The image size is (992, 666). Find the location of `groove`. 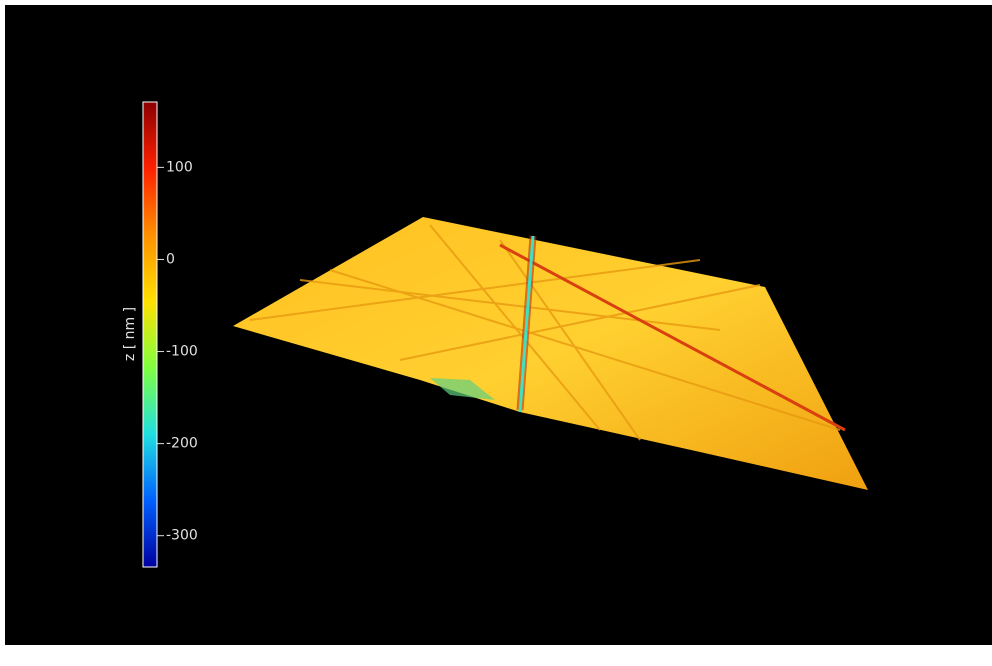

groove is located at coordinates (526, 324).